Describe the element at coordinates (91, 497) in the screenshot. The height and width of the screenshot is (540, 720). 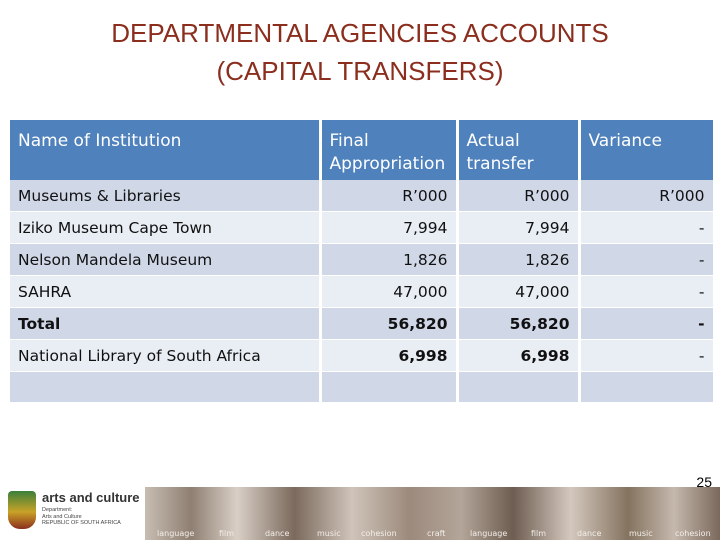
I see `brand-name: arts and culture` at that location.